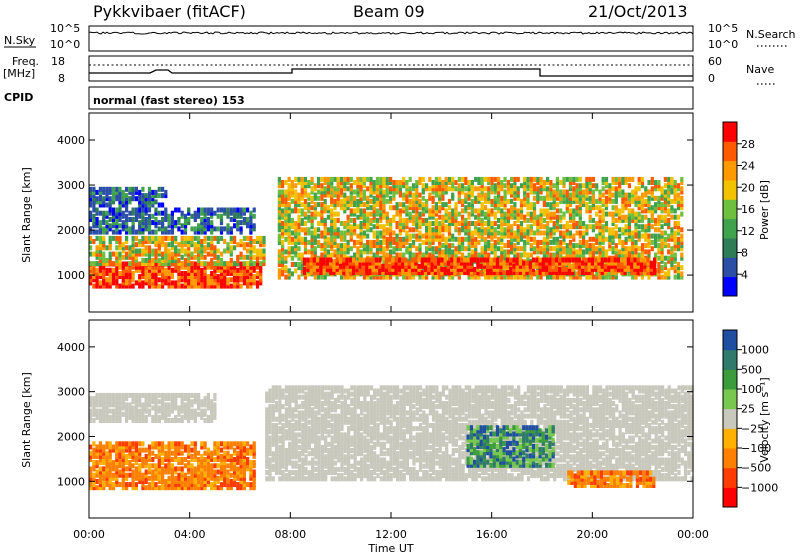 Image resolution: width=800 pixels, height=558 pixels. Describe the element at coordinates (764, 210) in the screenshot. I see `power-colorbar-label: Power [dB]` at that location.